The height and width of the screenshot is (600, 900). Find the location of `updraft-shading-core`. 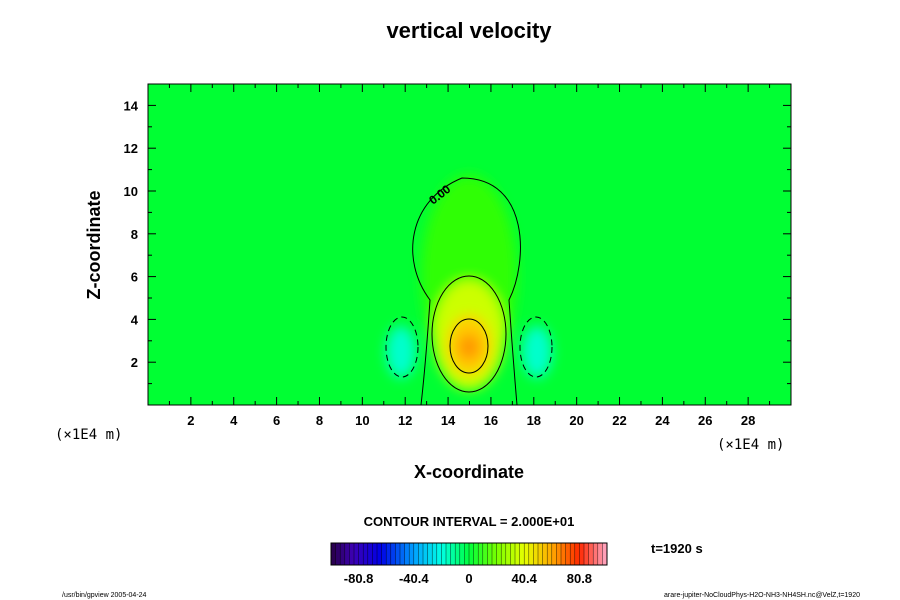

updraft-shading-core is located at coordinates (469, 347).